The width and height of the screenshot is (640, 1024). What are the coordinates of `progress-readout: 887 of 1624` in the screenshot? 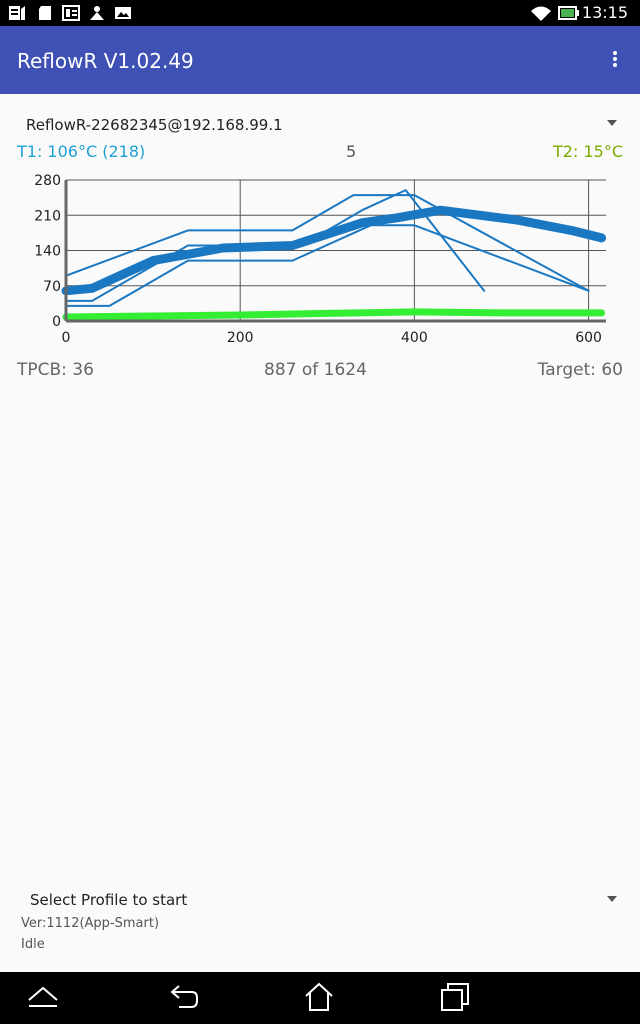 It's located at (315, 370).